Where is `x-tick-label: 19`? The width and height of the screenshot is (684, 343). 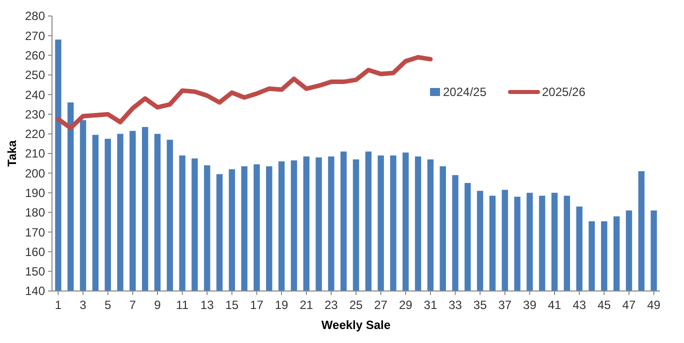
x-tick-label: 19 is located at coordinates (281, 305).